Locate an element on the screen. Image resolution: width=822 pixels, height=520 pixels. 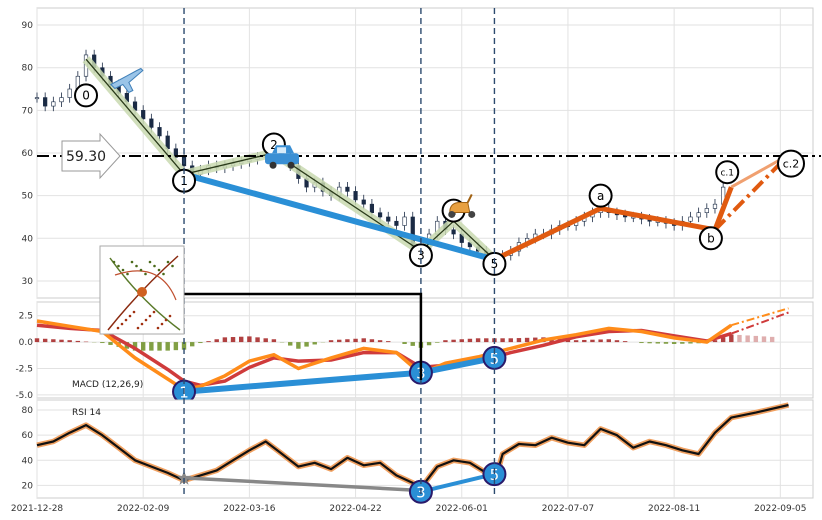
corrective-wave-label-a: a is located at coordinates (600, 196).